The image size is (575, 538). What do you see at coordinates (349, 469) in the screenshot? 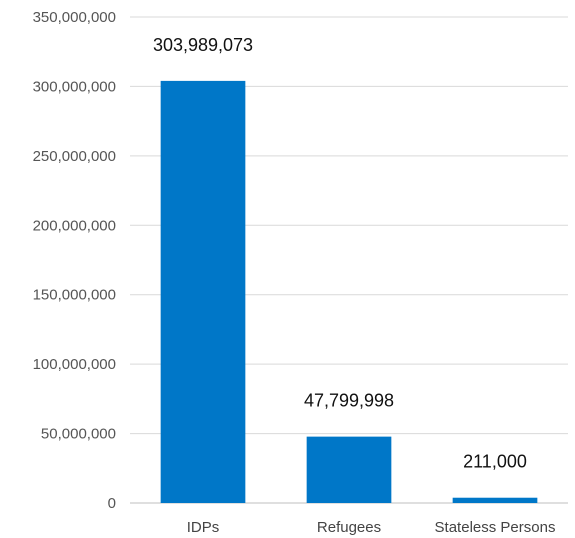
I see `bar-refugees` at bounding box center [349, 469].